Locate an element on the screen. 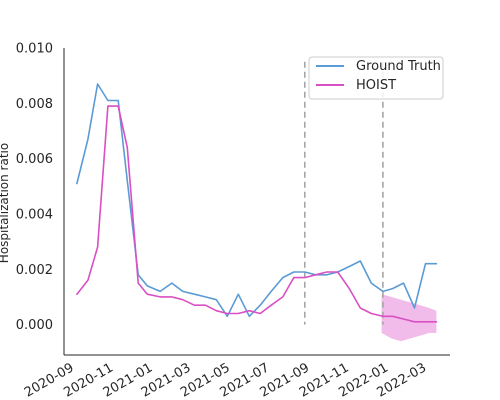  legend-label-ground-truth: Ground Truth is located at coordinates (398, 66).